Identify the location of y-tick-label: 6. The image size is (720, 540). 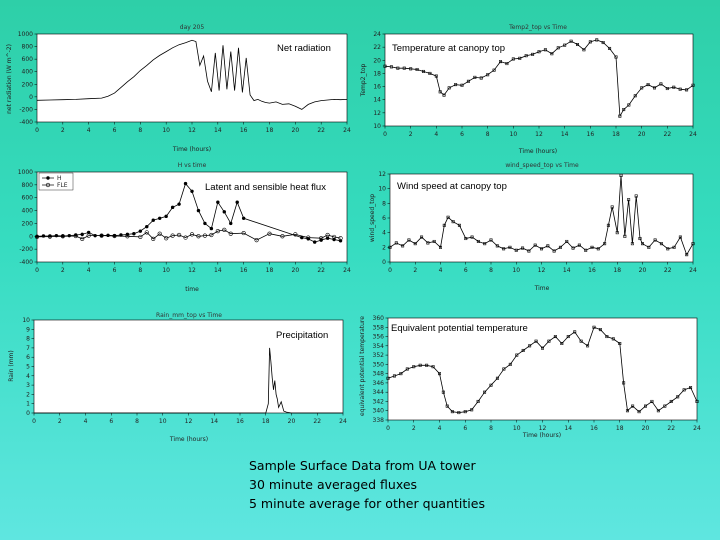
(384, 218).